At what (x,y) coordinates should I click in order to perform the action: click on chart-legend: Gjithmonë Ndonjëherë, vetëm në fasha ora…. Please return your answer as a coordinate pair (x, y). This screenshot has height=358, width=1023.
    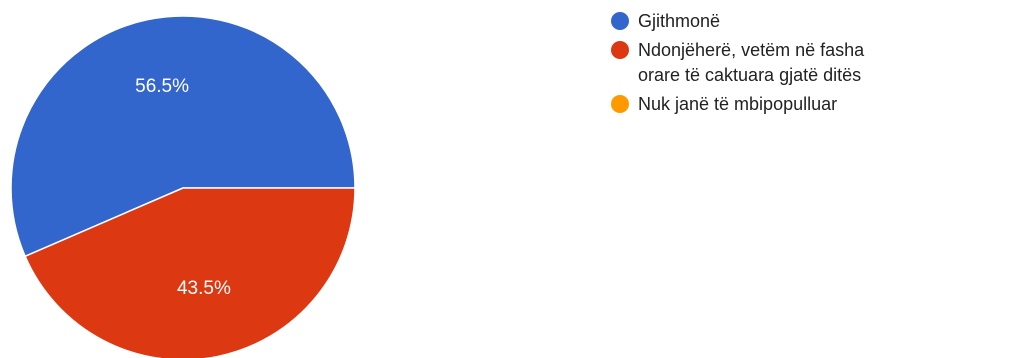
    Looking at the image, I should click on (811, 65).